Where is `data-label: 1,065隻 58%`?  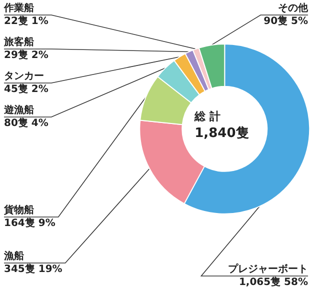
data-label: 1,065隻 58% is located at coordinates (273, 282).